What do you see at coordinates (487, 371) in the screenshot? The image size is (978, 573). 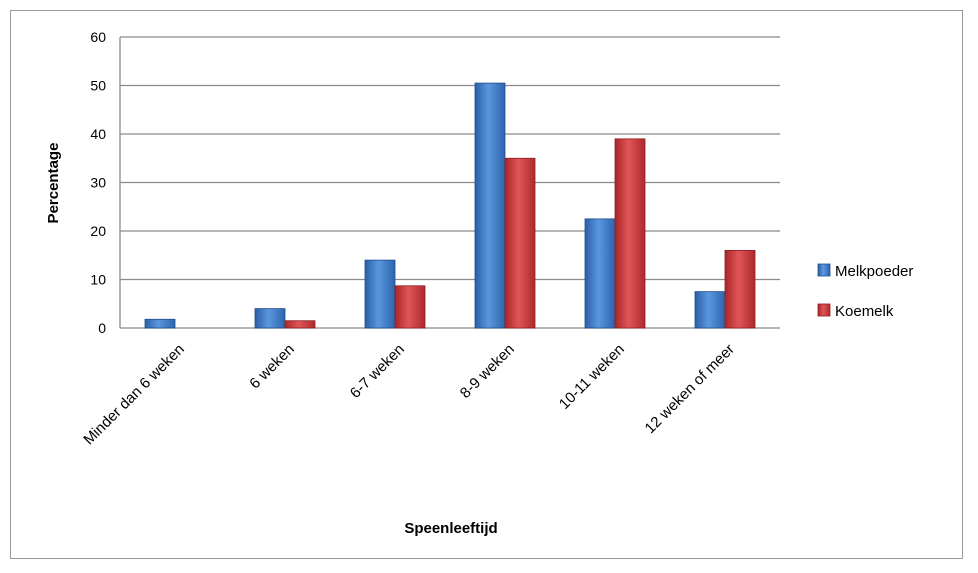 I see `x-tick-label: 8-9 weken` at bounding box center [487, 371].